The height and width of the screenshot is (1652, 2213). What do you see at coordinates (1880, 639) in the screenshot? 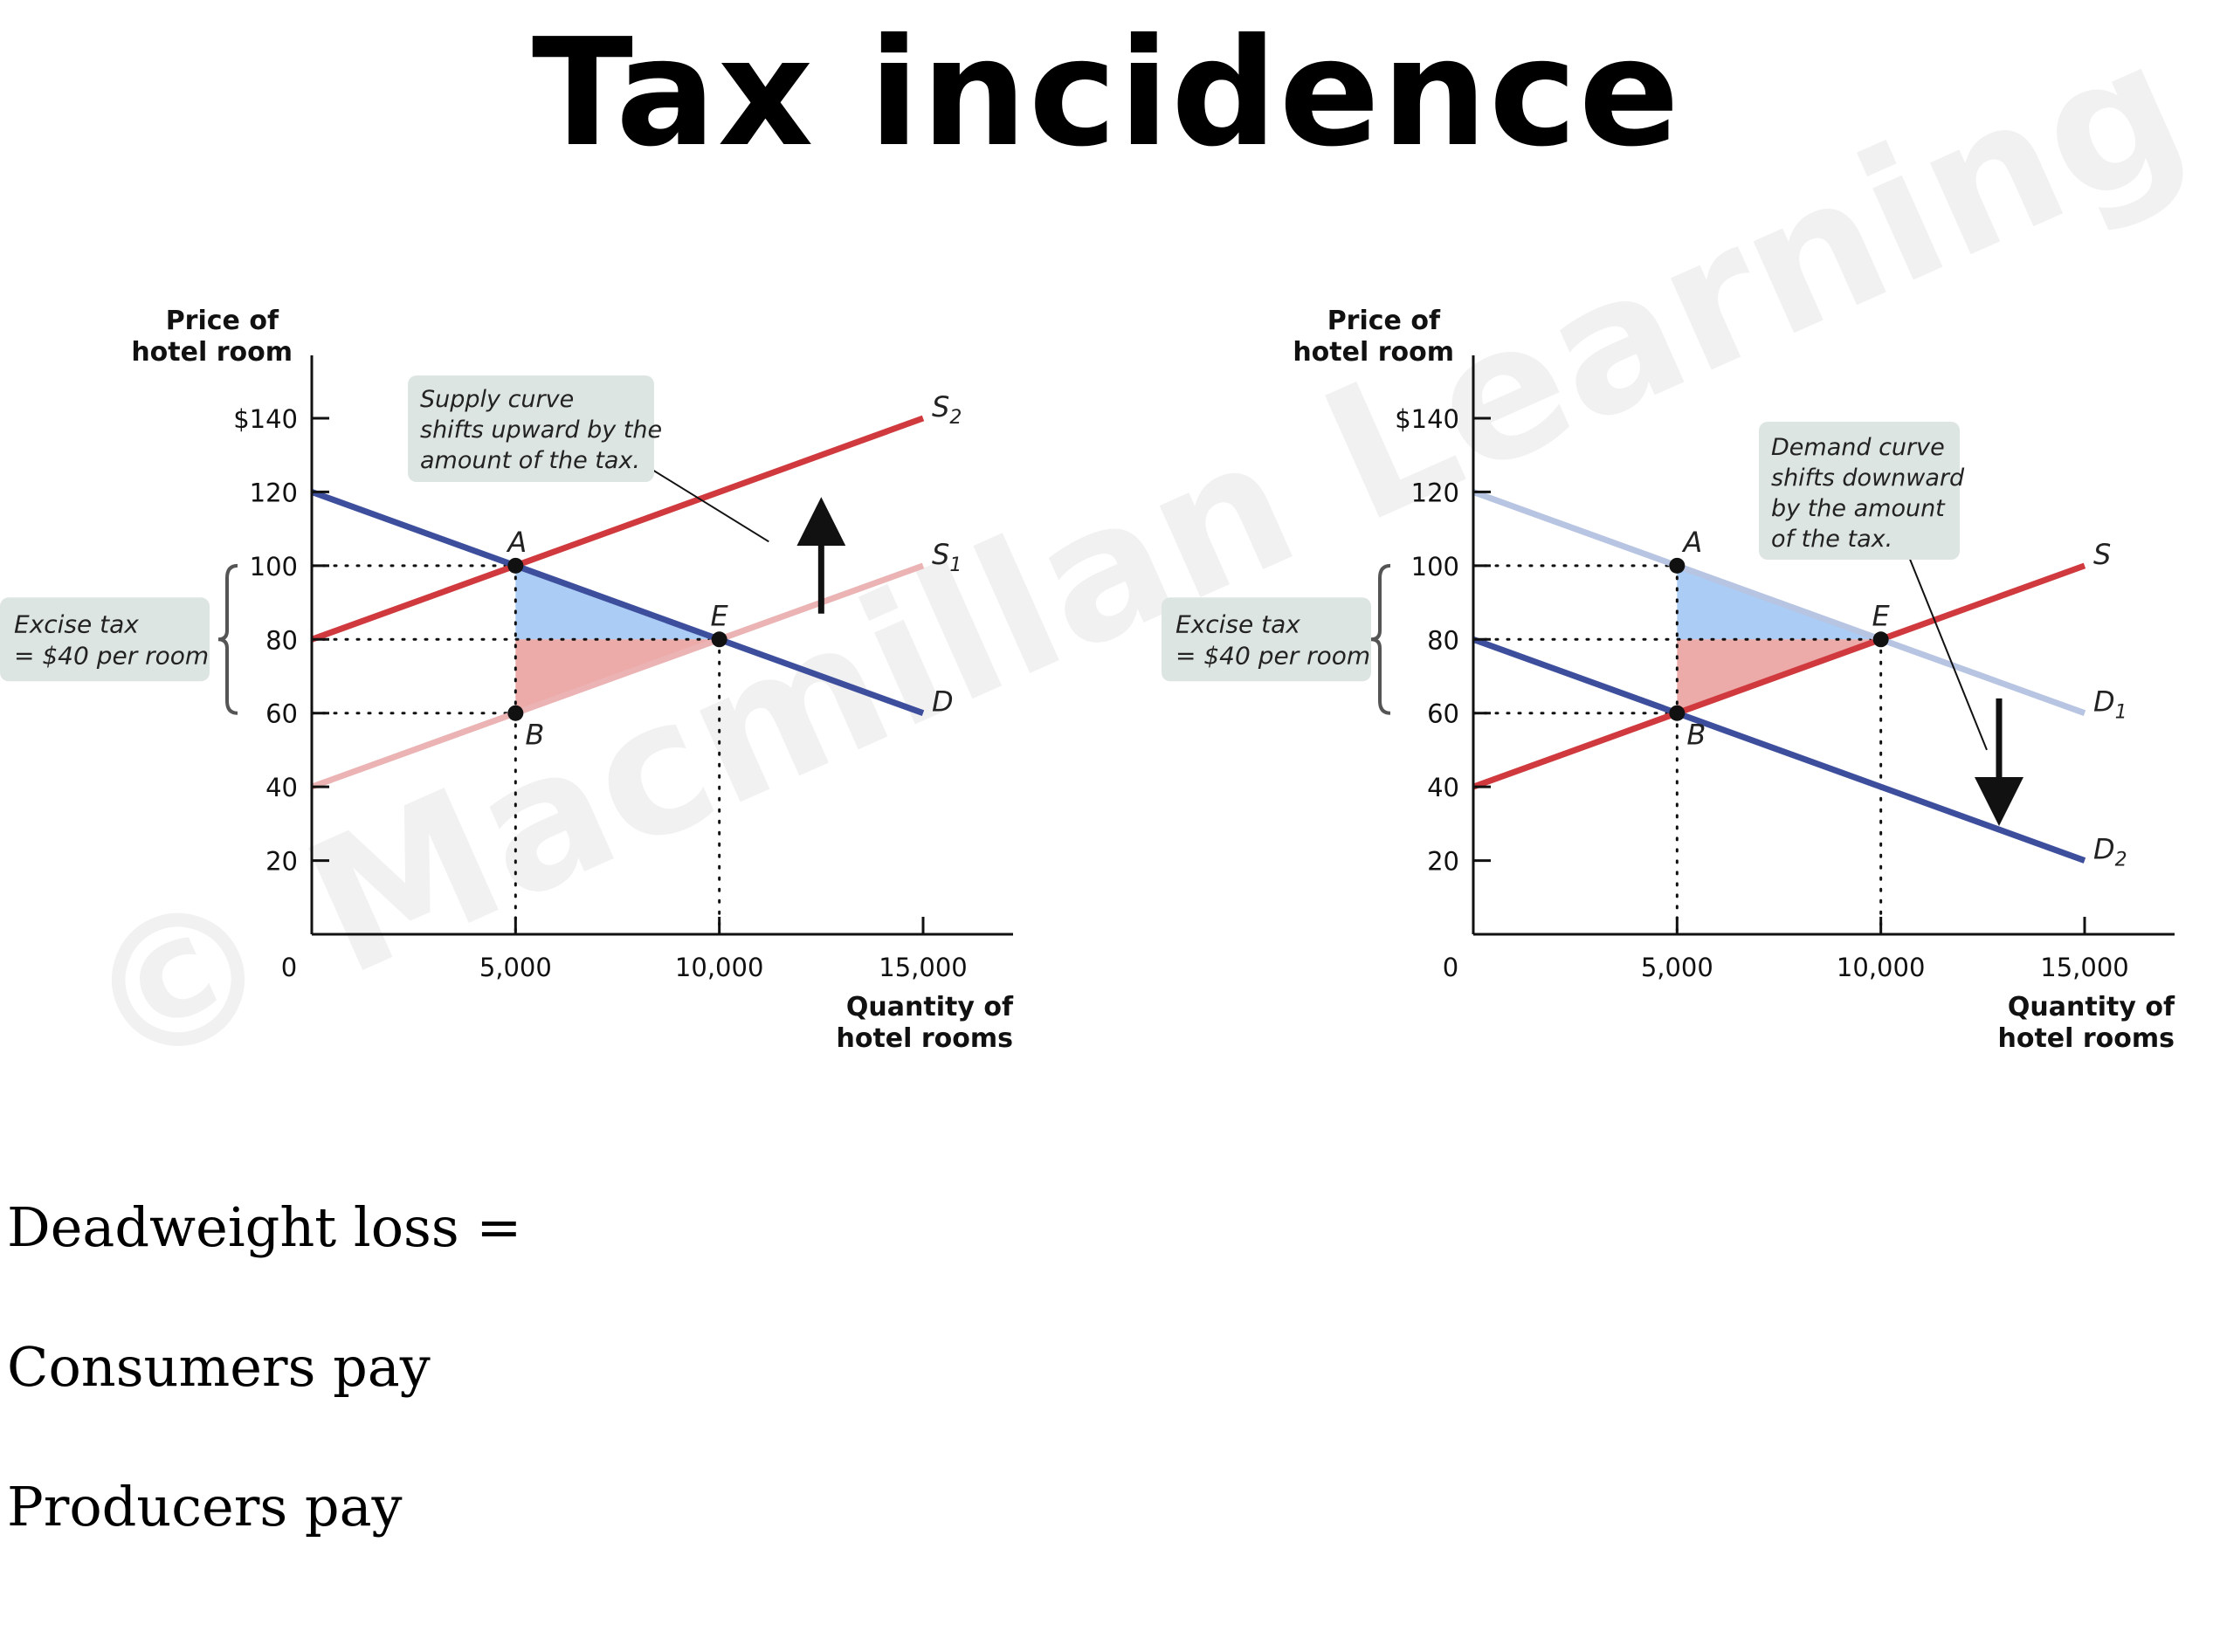
I see `right-point-e` at bounding box center [1880, 639].